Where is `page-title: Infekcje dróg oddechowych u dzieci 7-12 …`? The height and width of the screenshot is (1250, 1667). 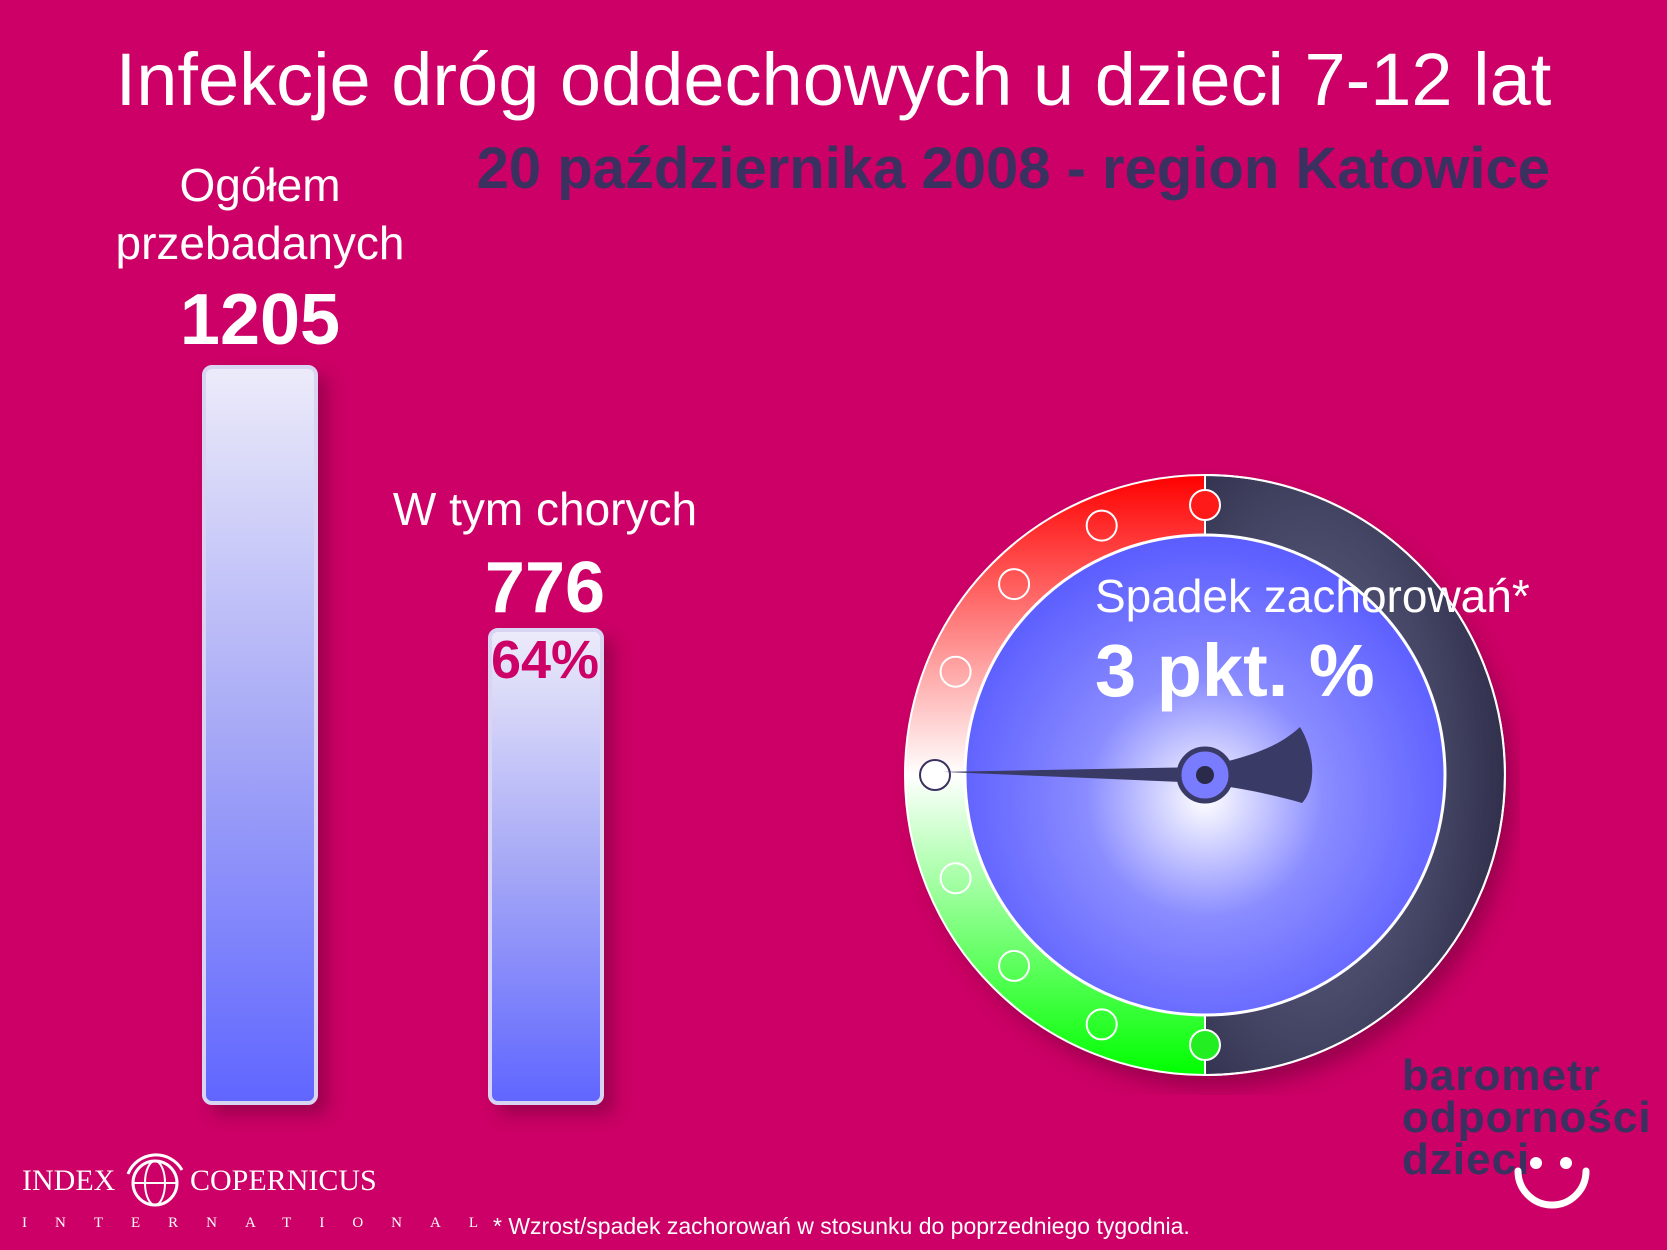
page-title: Infekcje dróg oddechowych u dzieci 7-12 … is located at coordinates (833, 79).